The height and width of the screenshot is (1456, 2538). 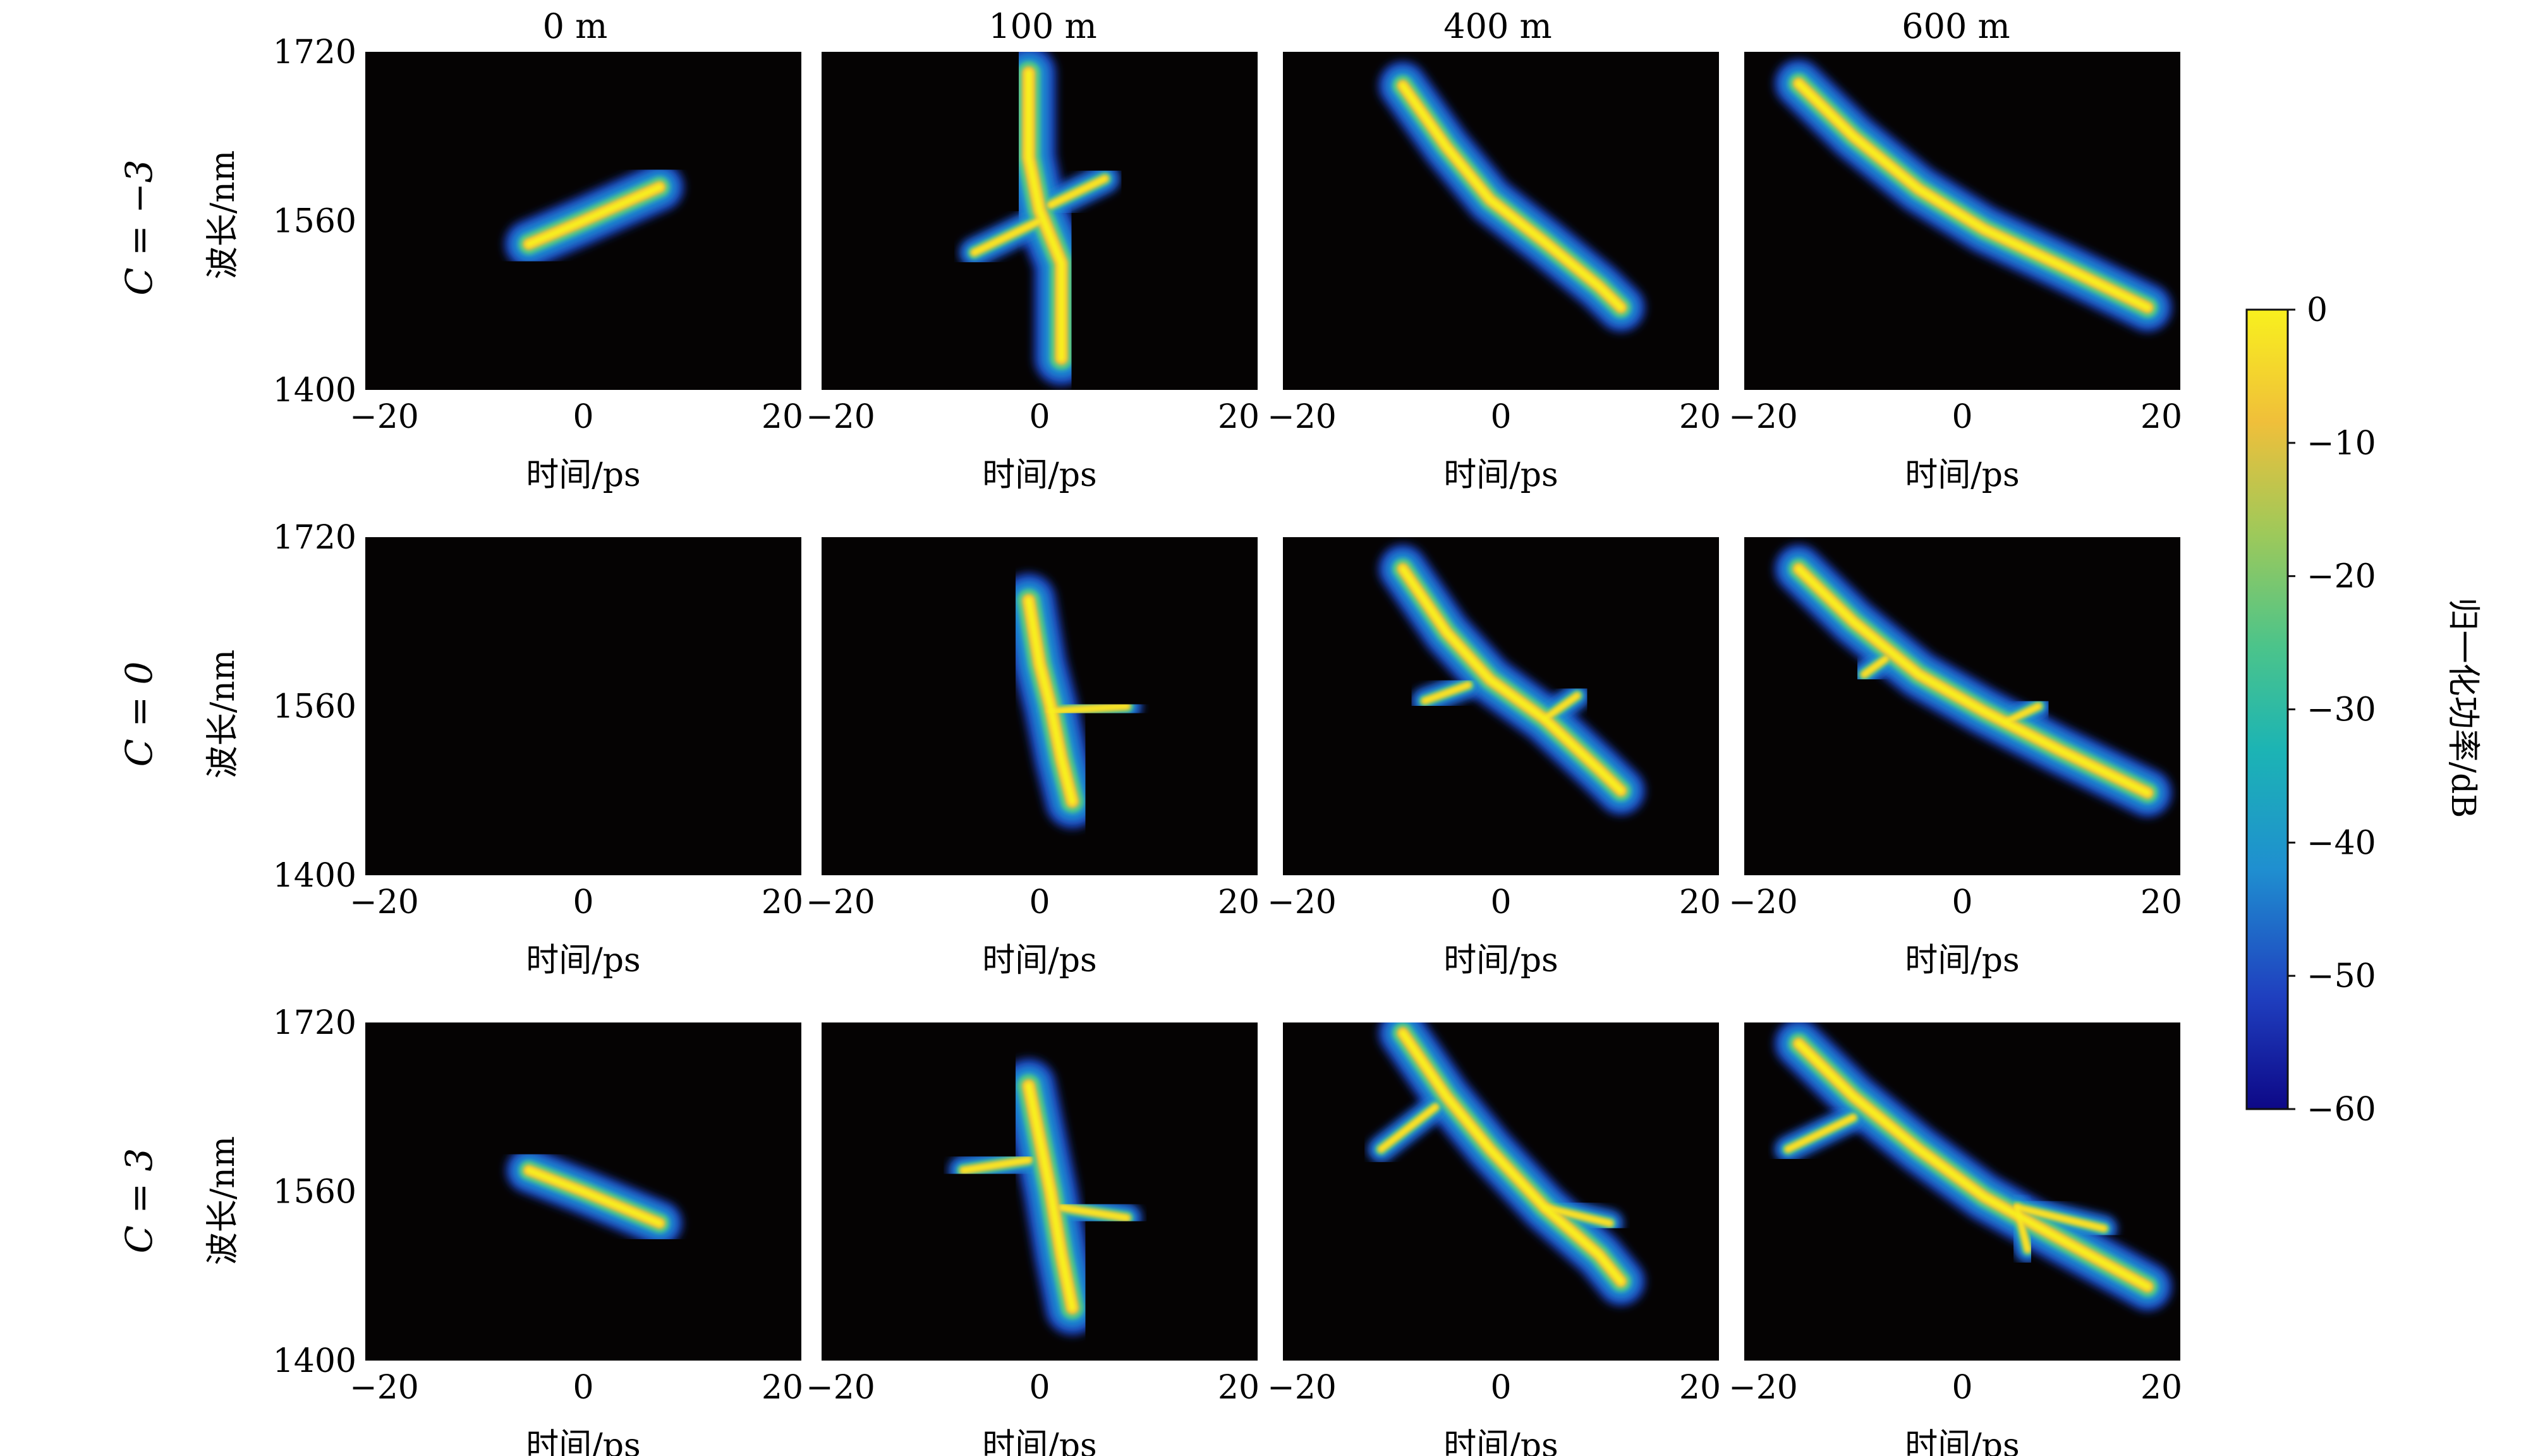 What do you see at coordinates (1039, 1388) in the screenshot?
I see `x-tick-label-panel-r2-c1-1: 0` at bounding box center [1039, 1388].